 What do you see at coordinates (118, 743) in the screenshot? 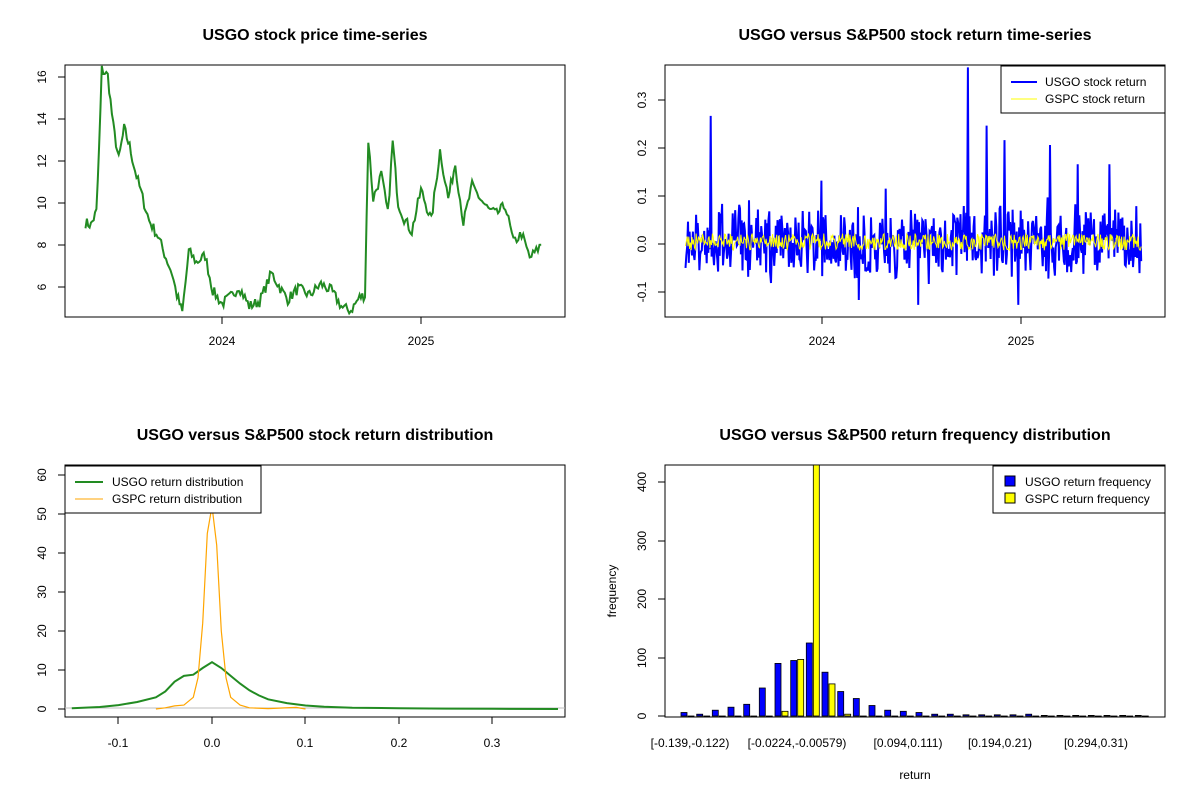
I see `density-xtick-label: -0.1` at bounding box center [118, 743].